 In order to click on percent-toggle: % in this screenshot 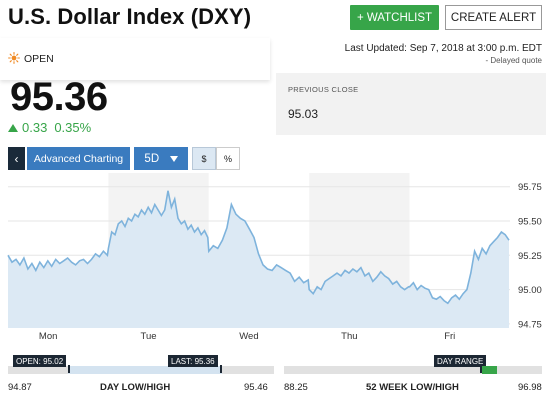, I will do `click(228, 158)`.